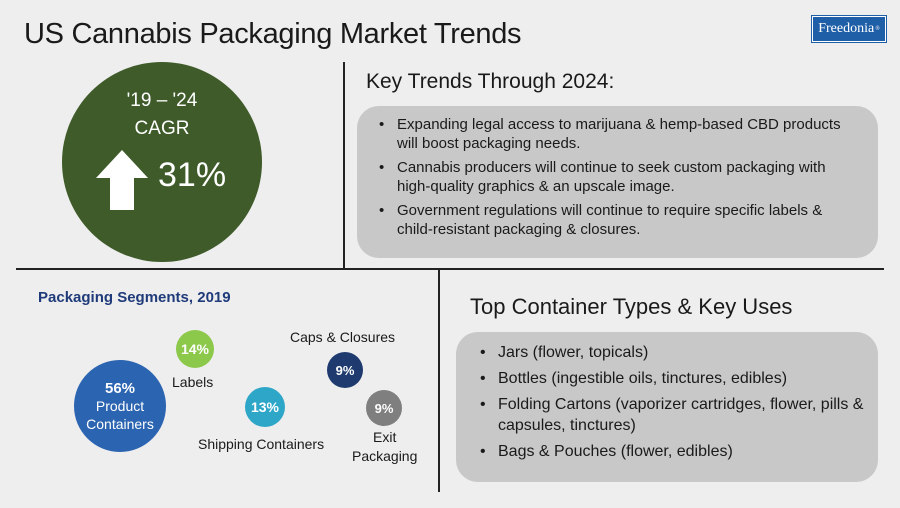 Image resolution: width=900 pixels, height=508 pixels. I want to click on up-arrow-icon, so click(122, 180).